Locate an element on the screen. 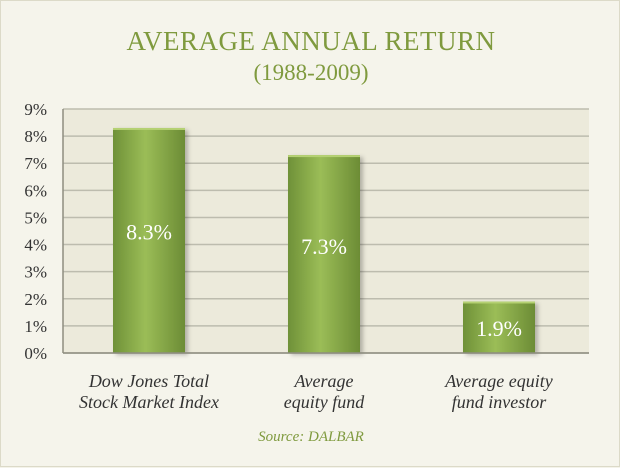 Image resolution: width=620 pixels, height=468 pixels. y-tick-label: 9% is located at coordinates (35, 109).